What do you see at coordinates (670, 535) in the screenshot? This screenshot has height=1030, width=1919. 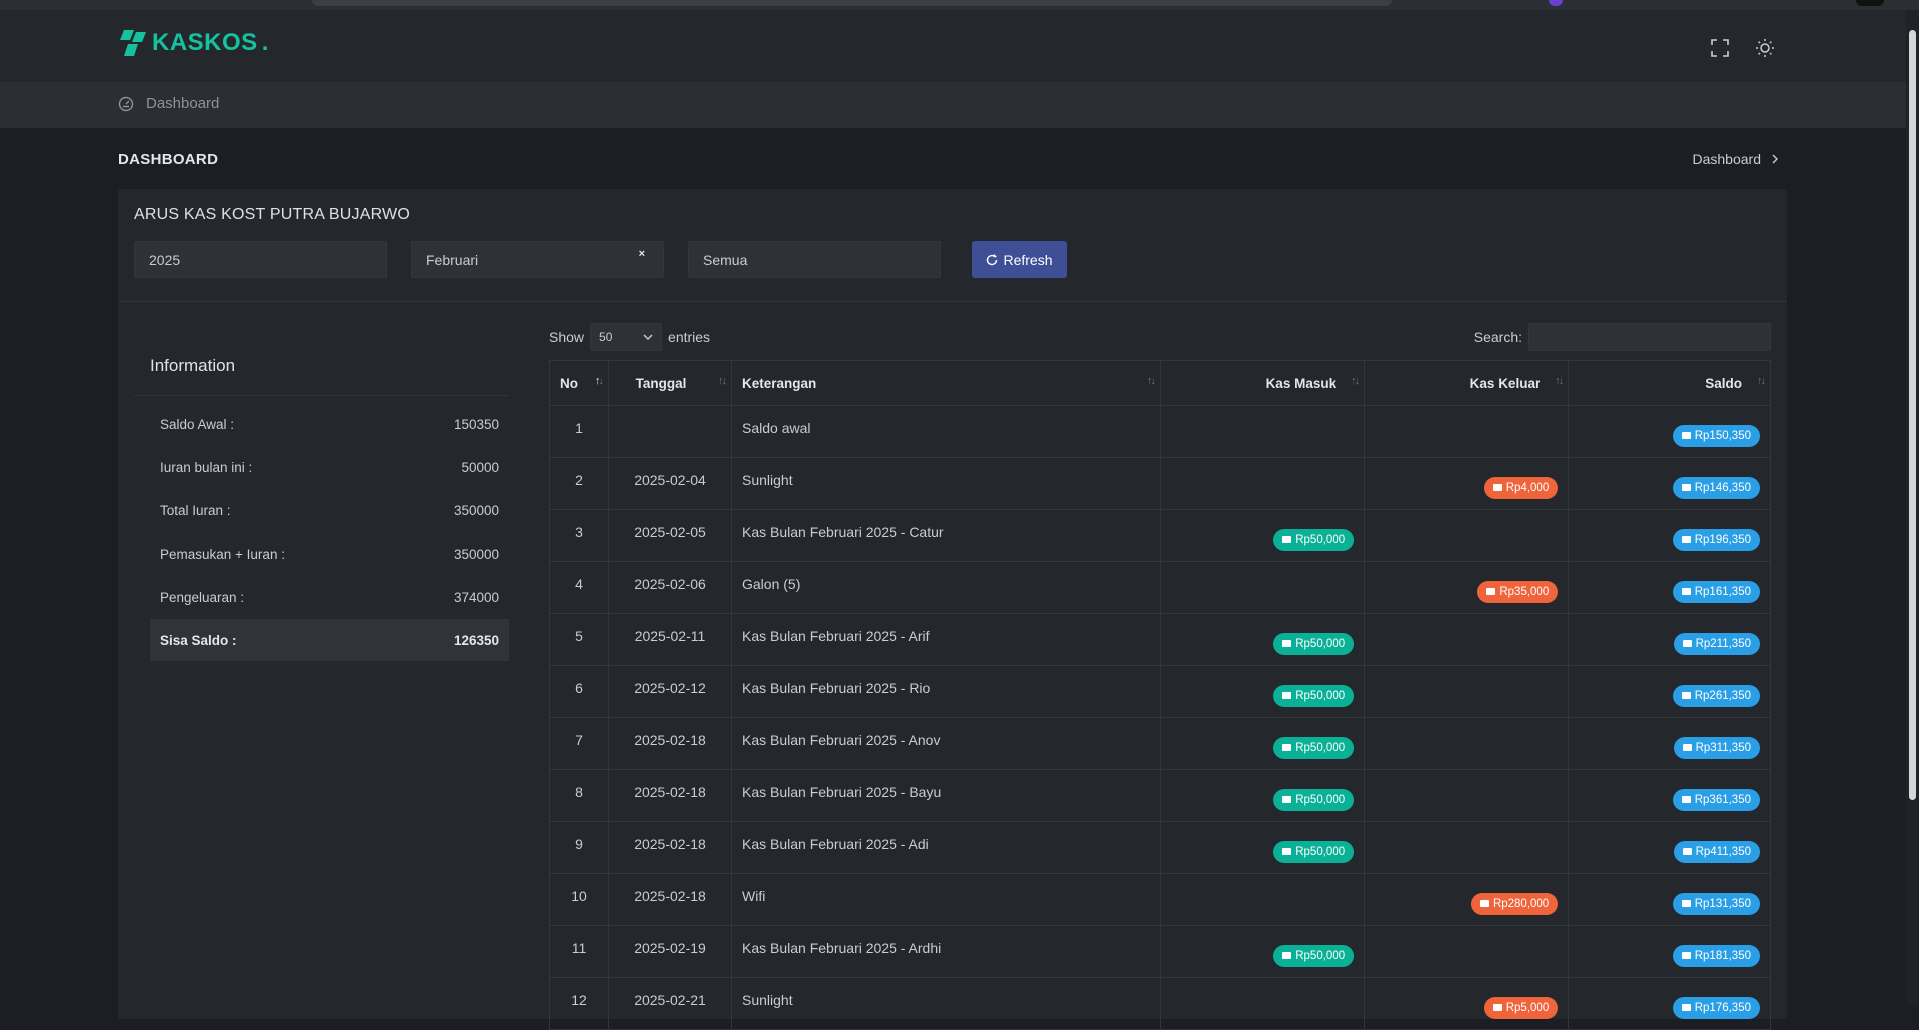 I see `cell-tanggal: 2025-02-05` at bounding box center [670, 535].